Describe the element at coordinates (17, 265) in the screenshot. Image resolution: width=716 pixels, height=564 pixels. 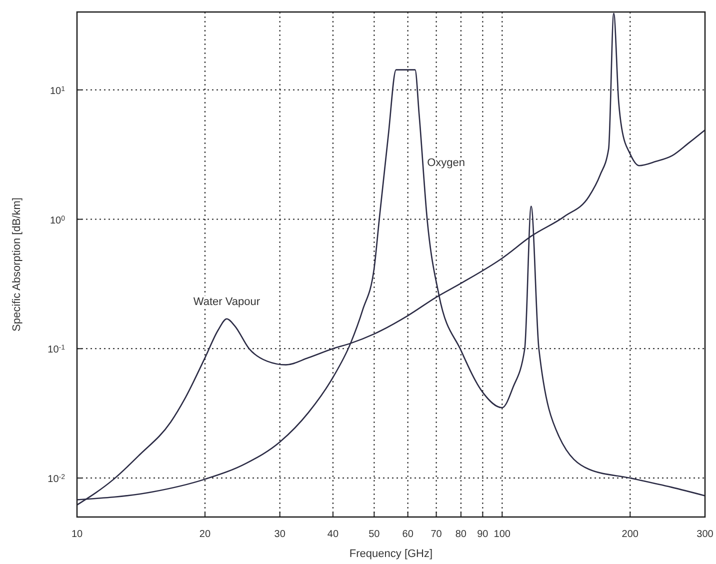
I see `y-axis-title: Specific Absorption [dB/km]` at that location.